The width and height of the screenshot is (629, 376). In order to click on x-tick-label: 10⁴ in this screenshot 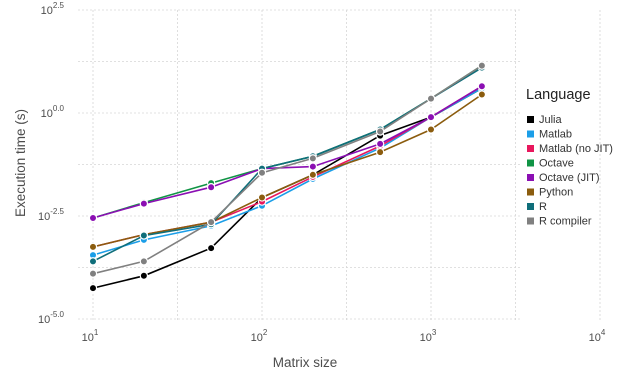, I will do `click(597, 336)`.